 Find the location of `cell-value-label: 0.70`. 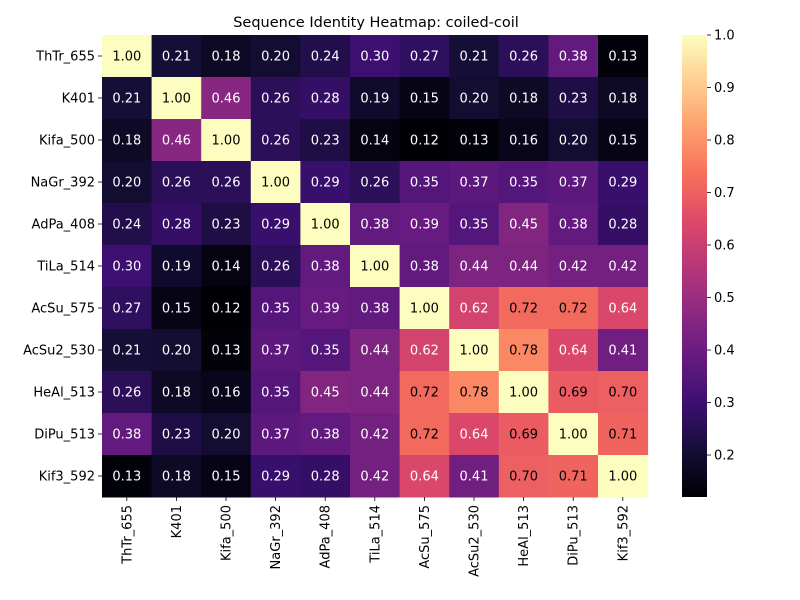

cell-value-label: 0.70 is located at coordinates (622, 393).